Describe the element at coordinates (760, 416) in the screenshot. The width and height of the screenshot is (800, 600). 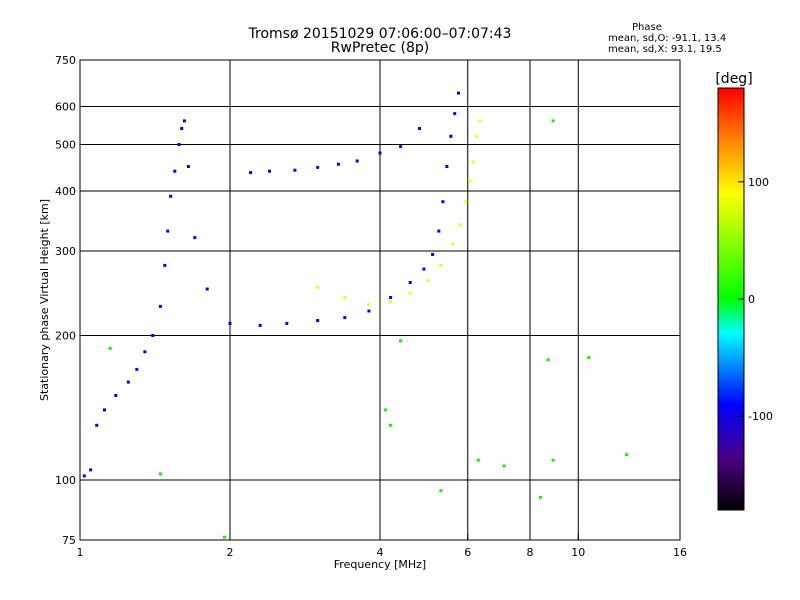
I see `colorbar-tick-label: -100` at that location.